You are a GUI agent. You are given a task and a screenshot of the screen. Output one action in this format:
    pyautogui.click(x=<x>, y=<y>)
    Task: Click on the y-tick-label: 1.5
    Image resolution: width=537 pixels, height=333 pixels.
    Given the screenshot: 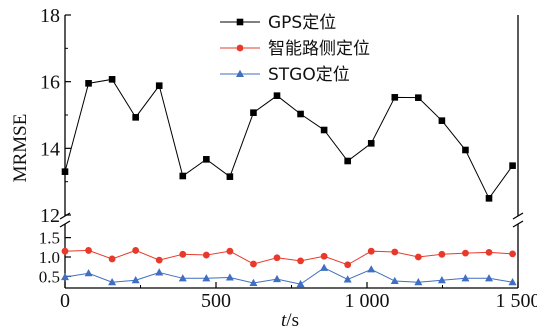 What is the action you would take?
    pyautogui.click(x=49, y=238)
    